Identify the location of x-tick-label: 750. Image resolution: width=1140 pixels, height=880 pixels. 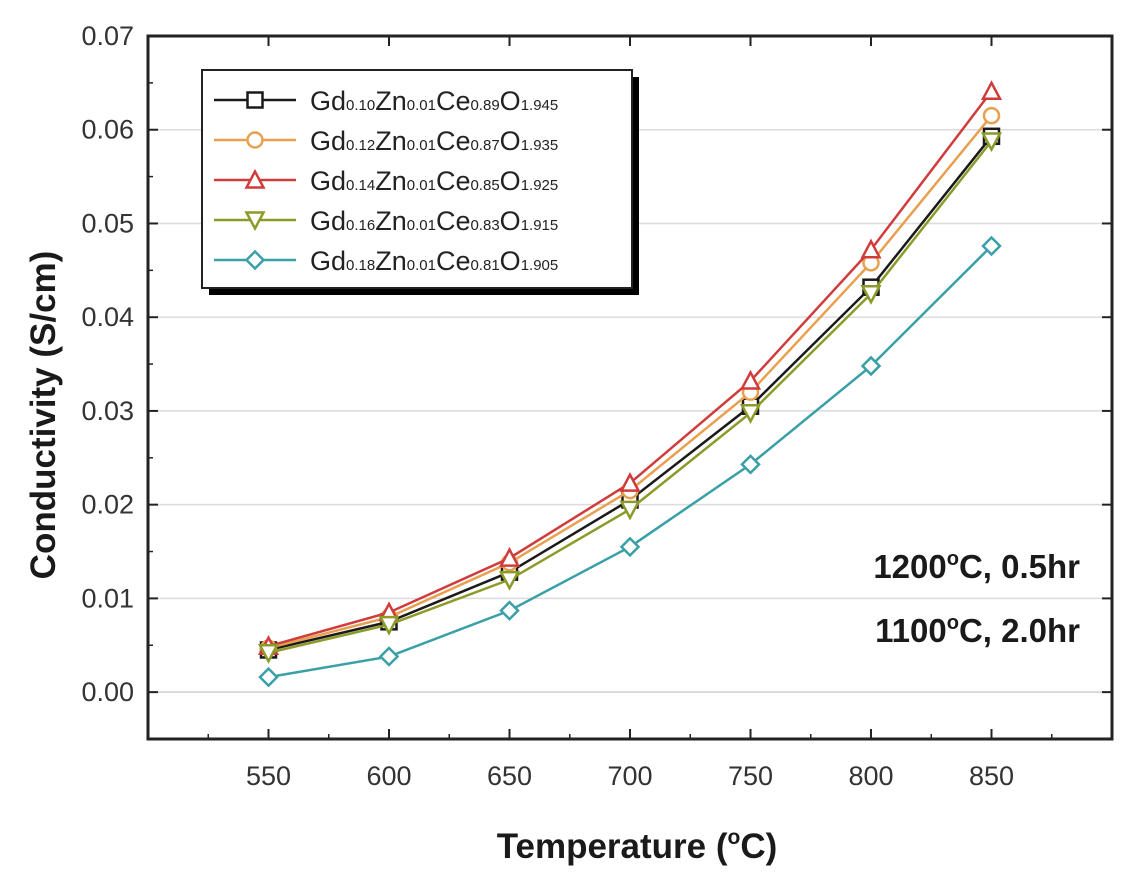
(750, 776).